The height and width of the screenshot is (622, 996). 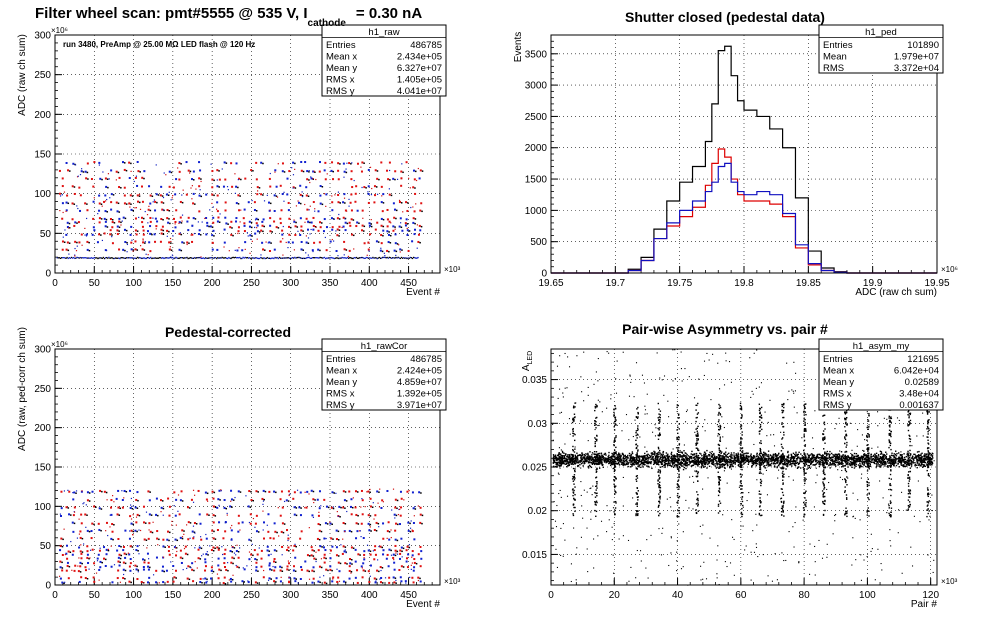 I want to click on stats-label: RMS y, so click(x=340, y=405).